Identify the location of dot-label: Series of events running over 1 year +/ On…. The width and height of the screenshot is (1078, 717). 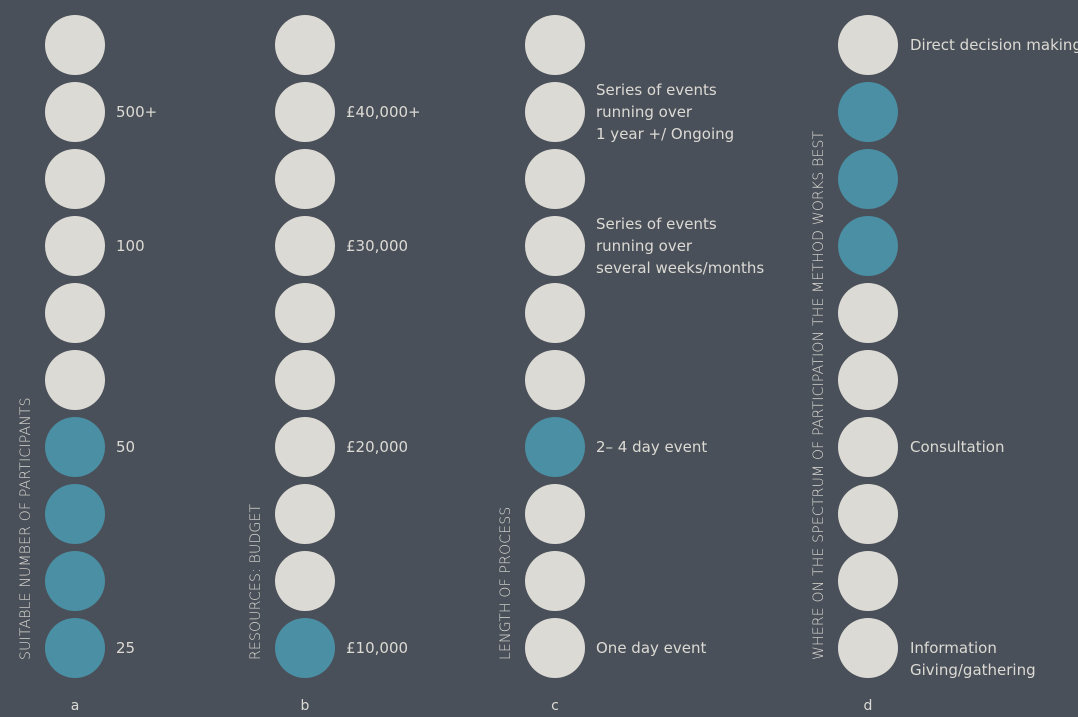
(665, 112).